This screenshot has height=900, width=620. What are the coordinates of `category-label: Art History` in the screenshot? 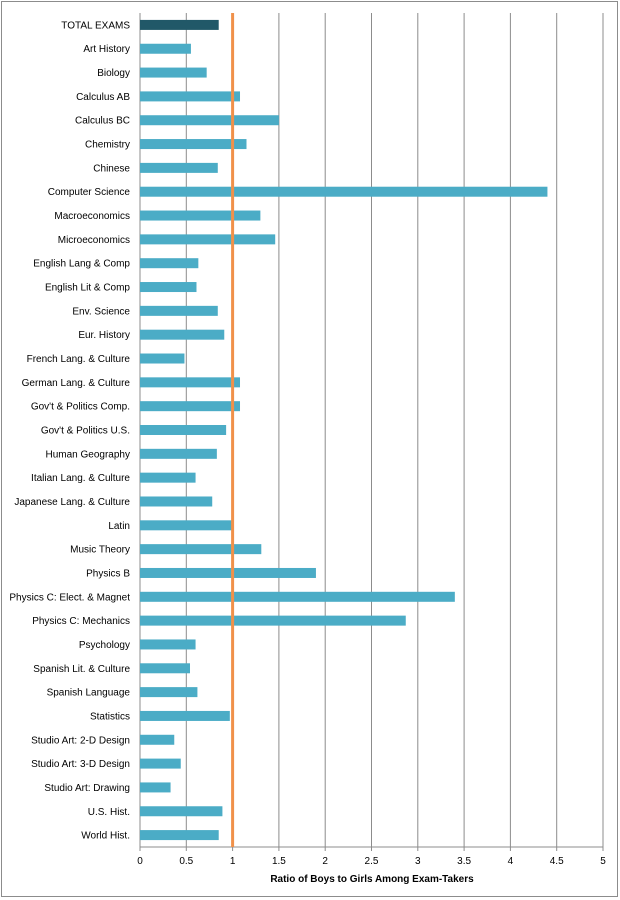 It's located at (106, 49).